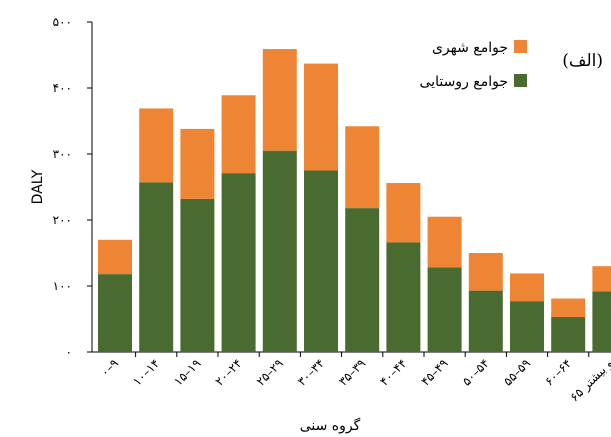  What do you see at coordinates (434, 372) in the screenshot?
I see `x-tick-label: ۴۵–۴۹` at bounding box center [434, 372].